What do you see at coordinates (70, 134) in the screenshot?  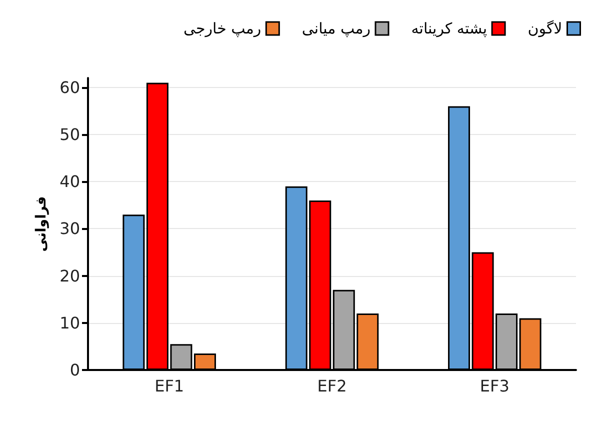 I see `y-tick-label: 50` at bounding box center [70, 134].